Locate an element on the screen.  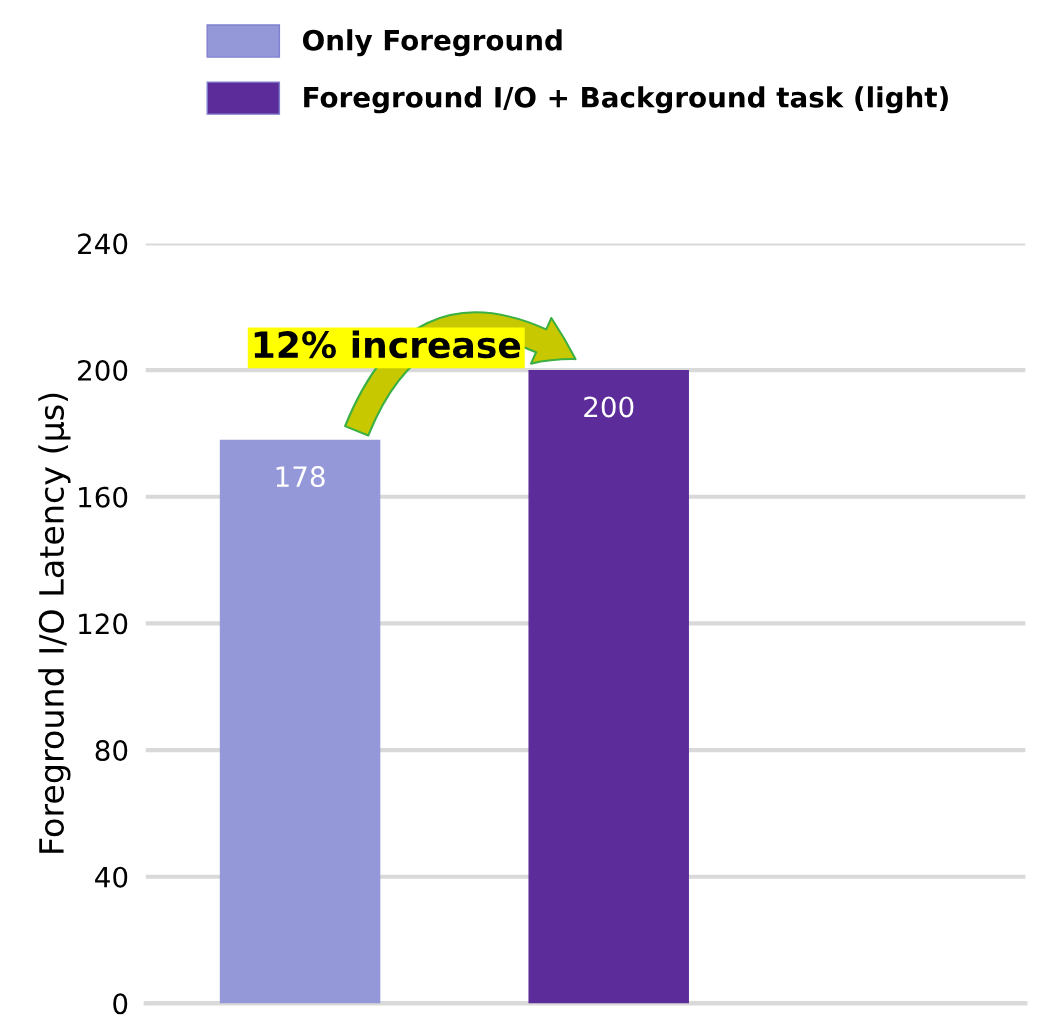
y-tick-label: 0 is located at coordinates (120, 1004).